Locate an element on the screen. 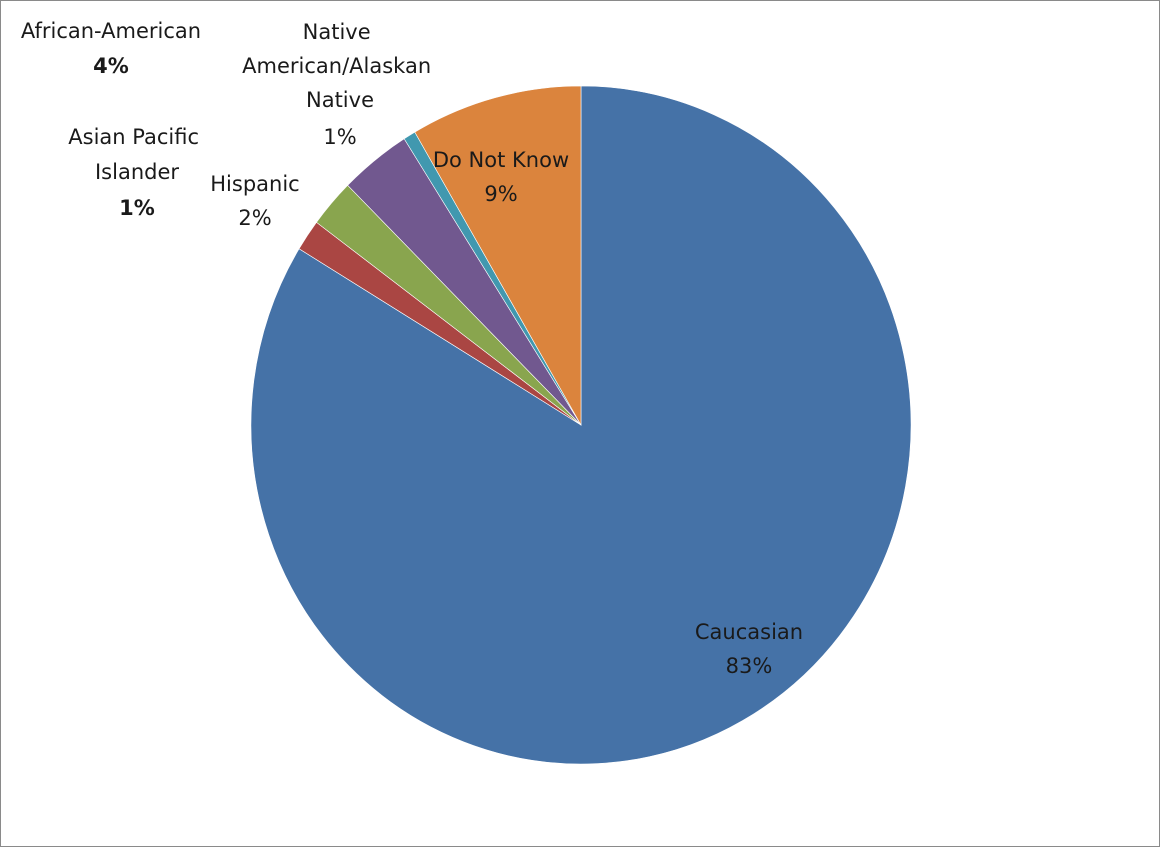  slice-label-hispanic: Hispanic is located at coordinates (254, 184).